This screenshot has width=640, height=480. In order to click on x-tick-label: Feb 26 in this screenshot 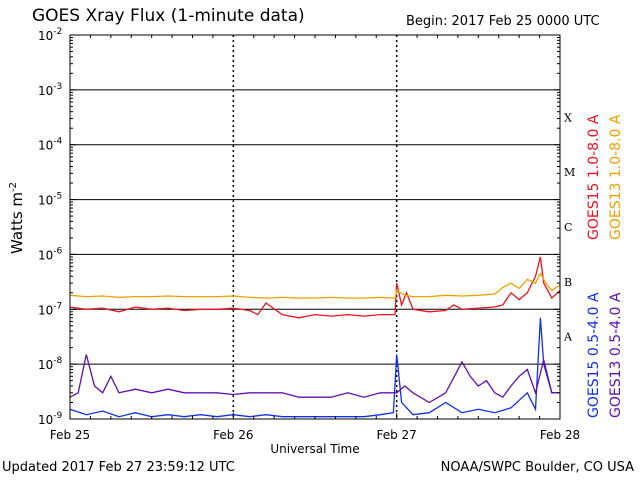, I will do `click(233, 435)`.